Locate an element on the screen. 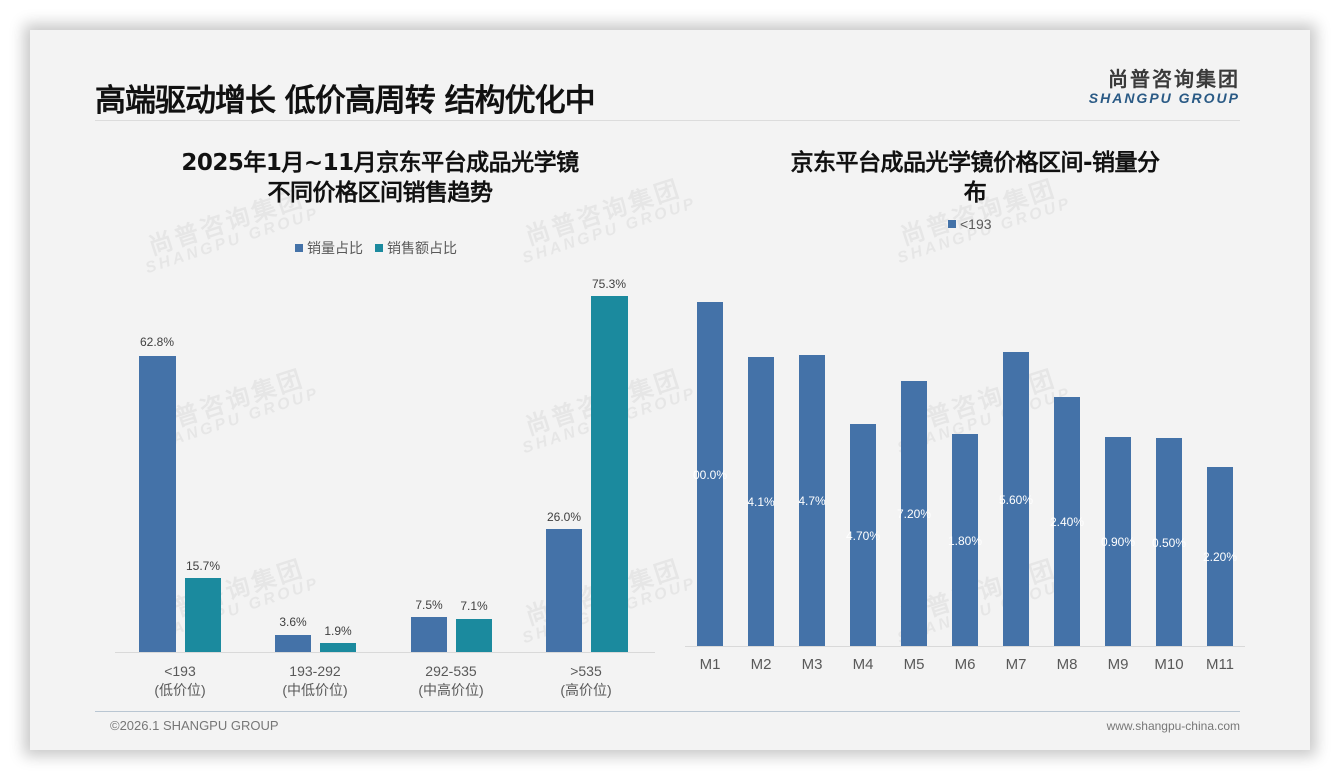 Image resolution: width=1340 pixels, height=780 pixels. x-tick-label: M9 is located at coordinates (1118, 664).